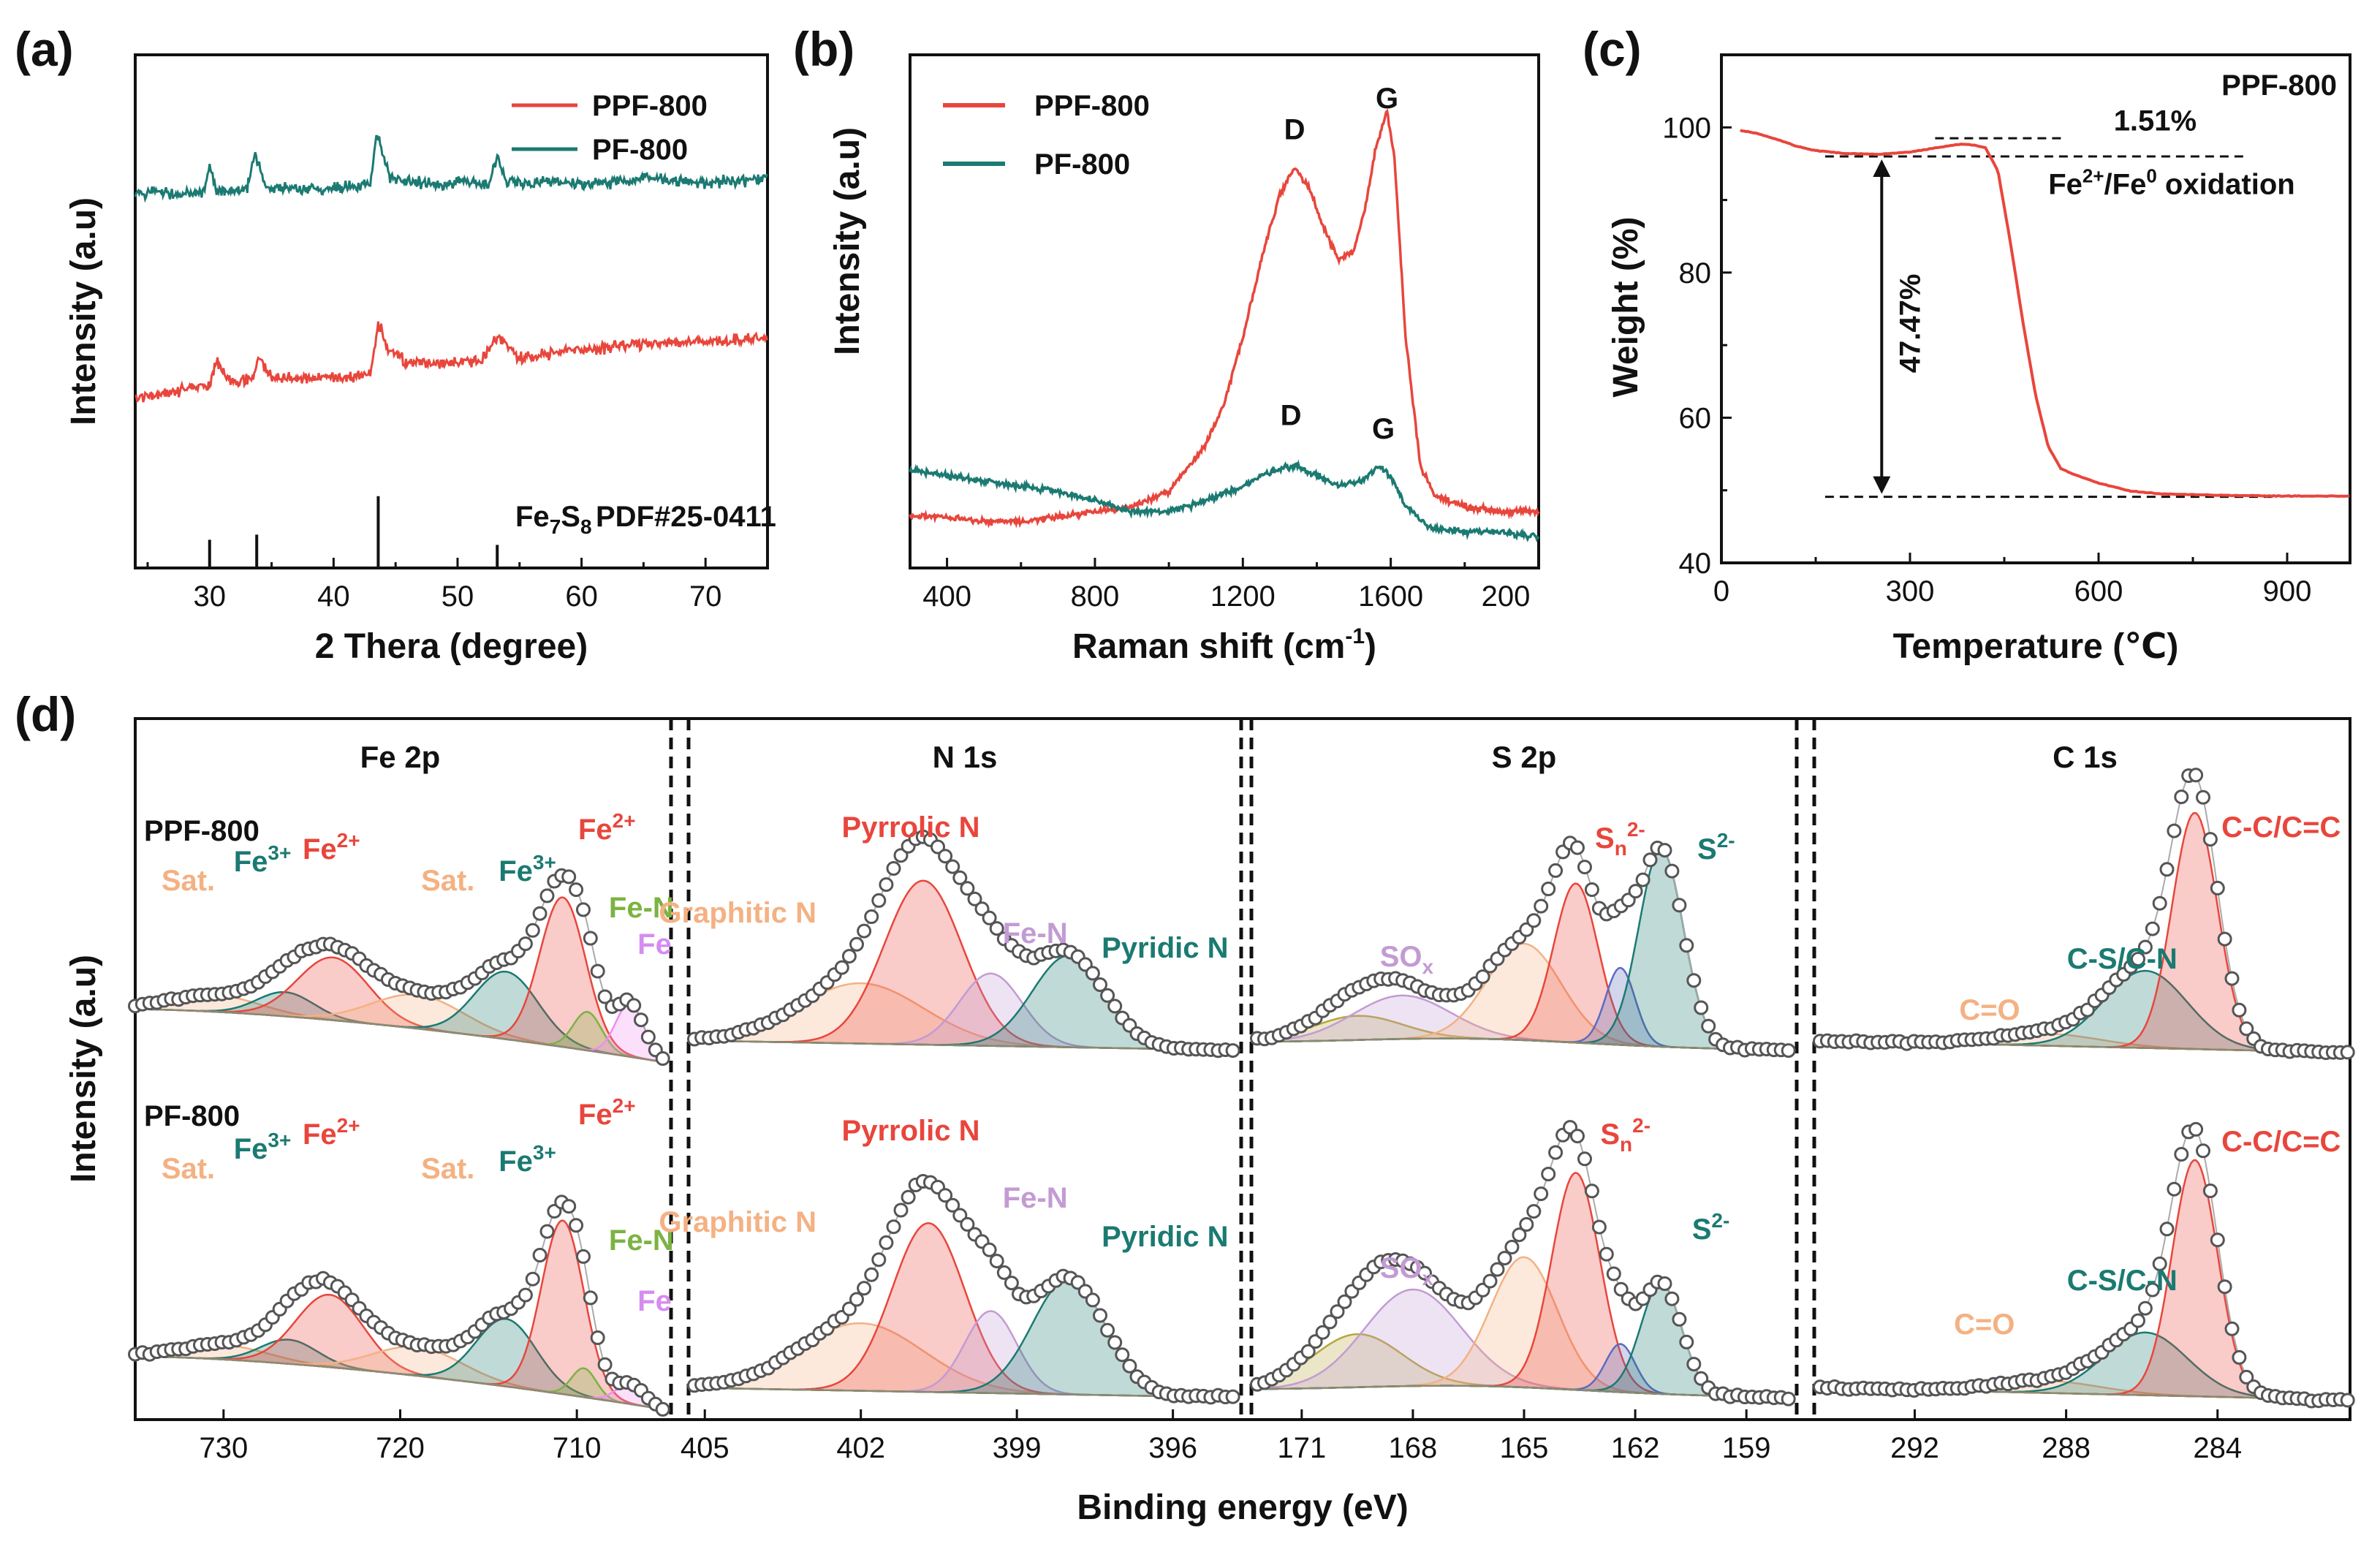  I want to click on peak-label-Fe3+: Fe3+, so click(263, 859).